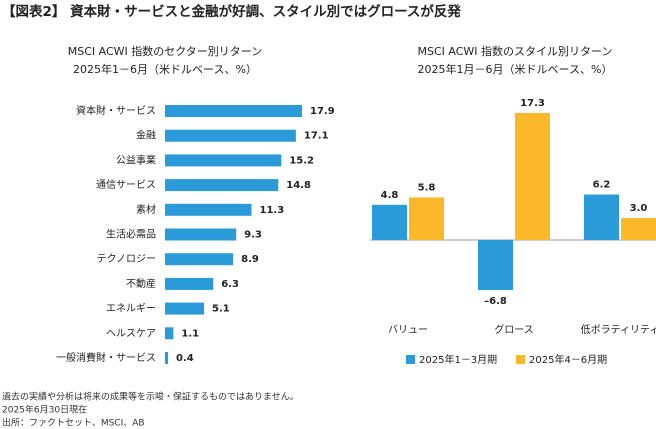  Describe the element at coordinates (390, 195) in the screenshot. I see `value-label: 4.8` at that location.